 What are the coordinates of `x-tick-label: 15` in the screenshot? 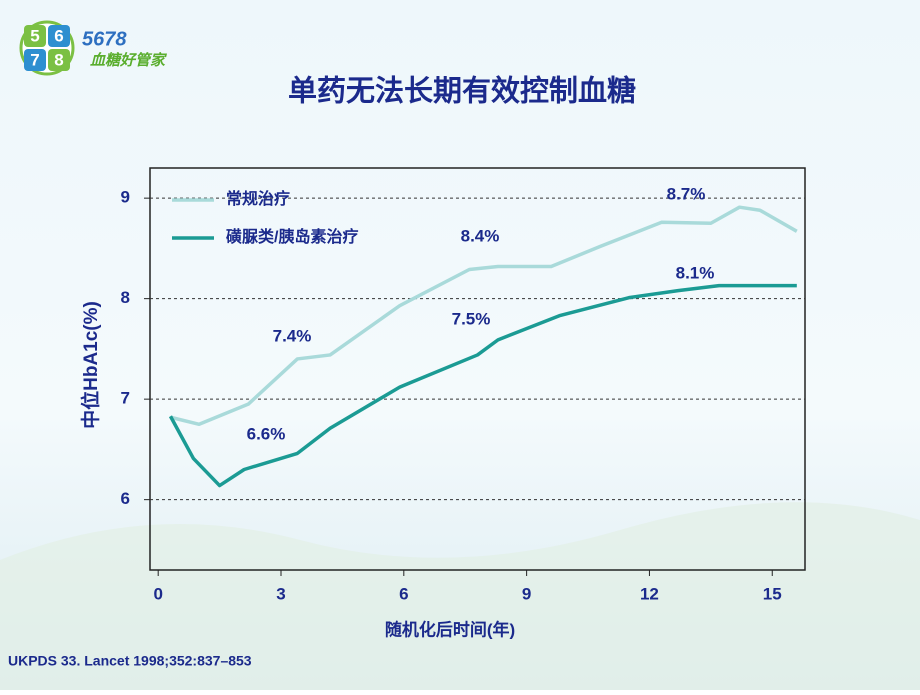 It's located at (772, 593).